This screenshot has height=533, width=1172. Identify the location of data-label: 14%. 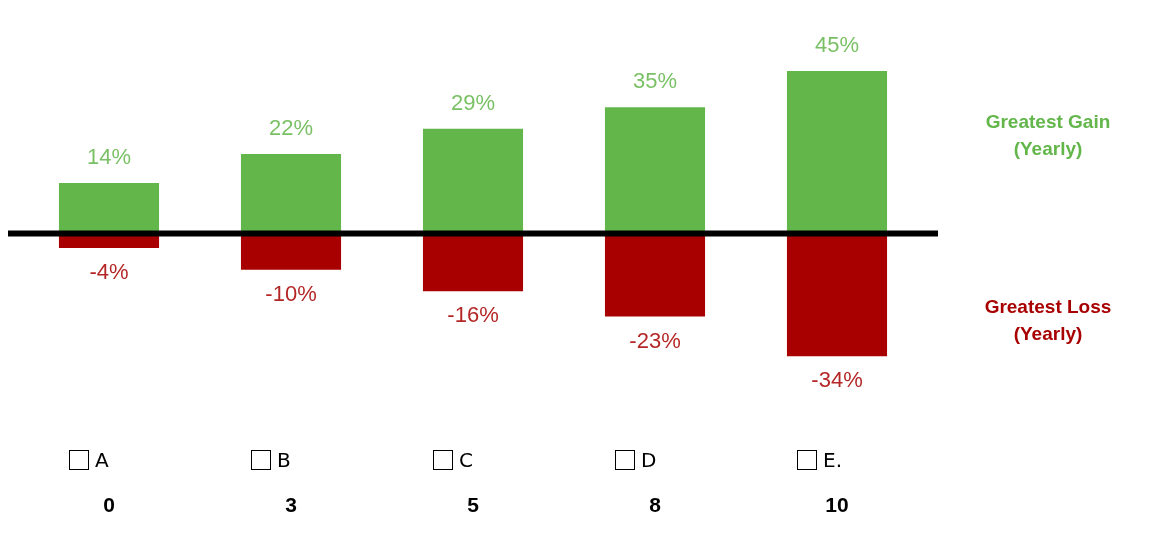
(109, 157).